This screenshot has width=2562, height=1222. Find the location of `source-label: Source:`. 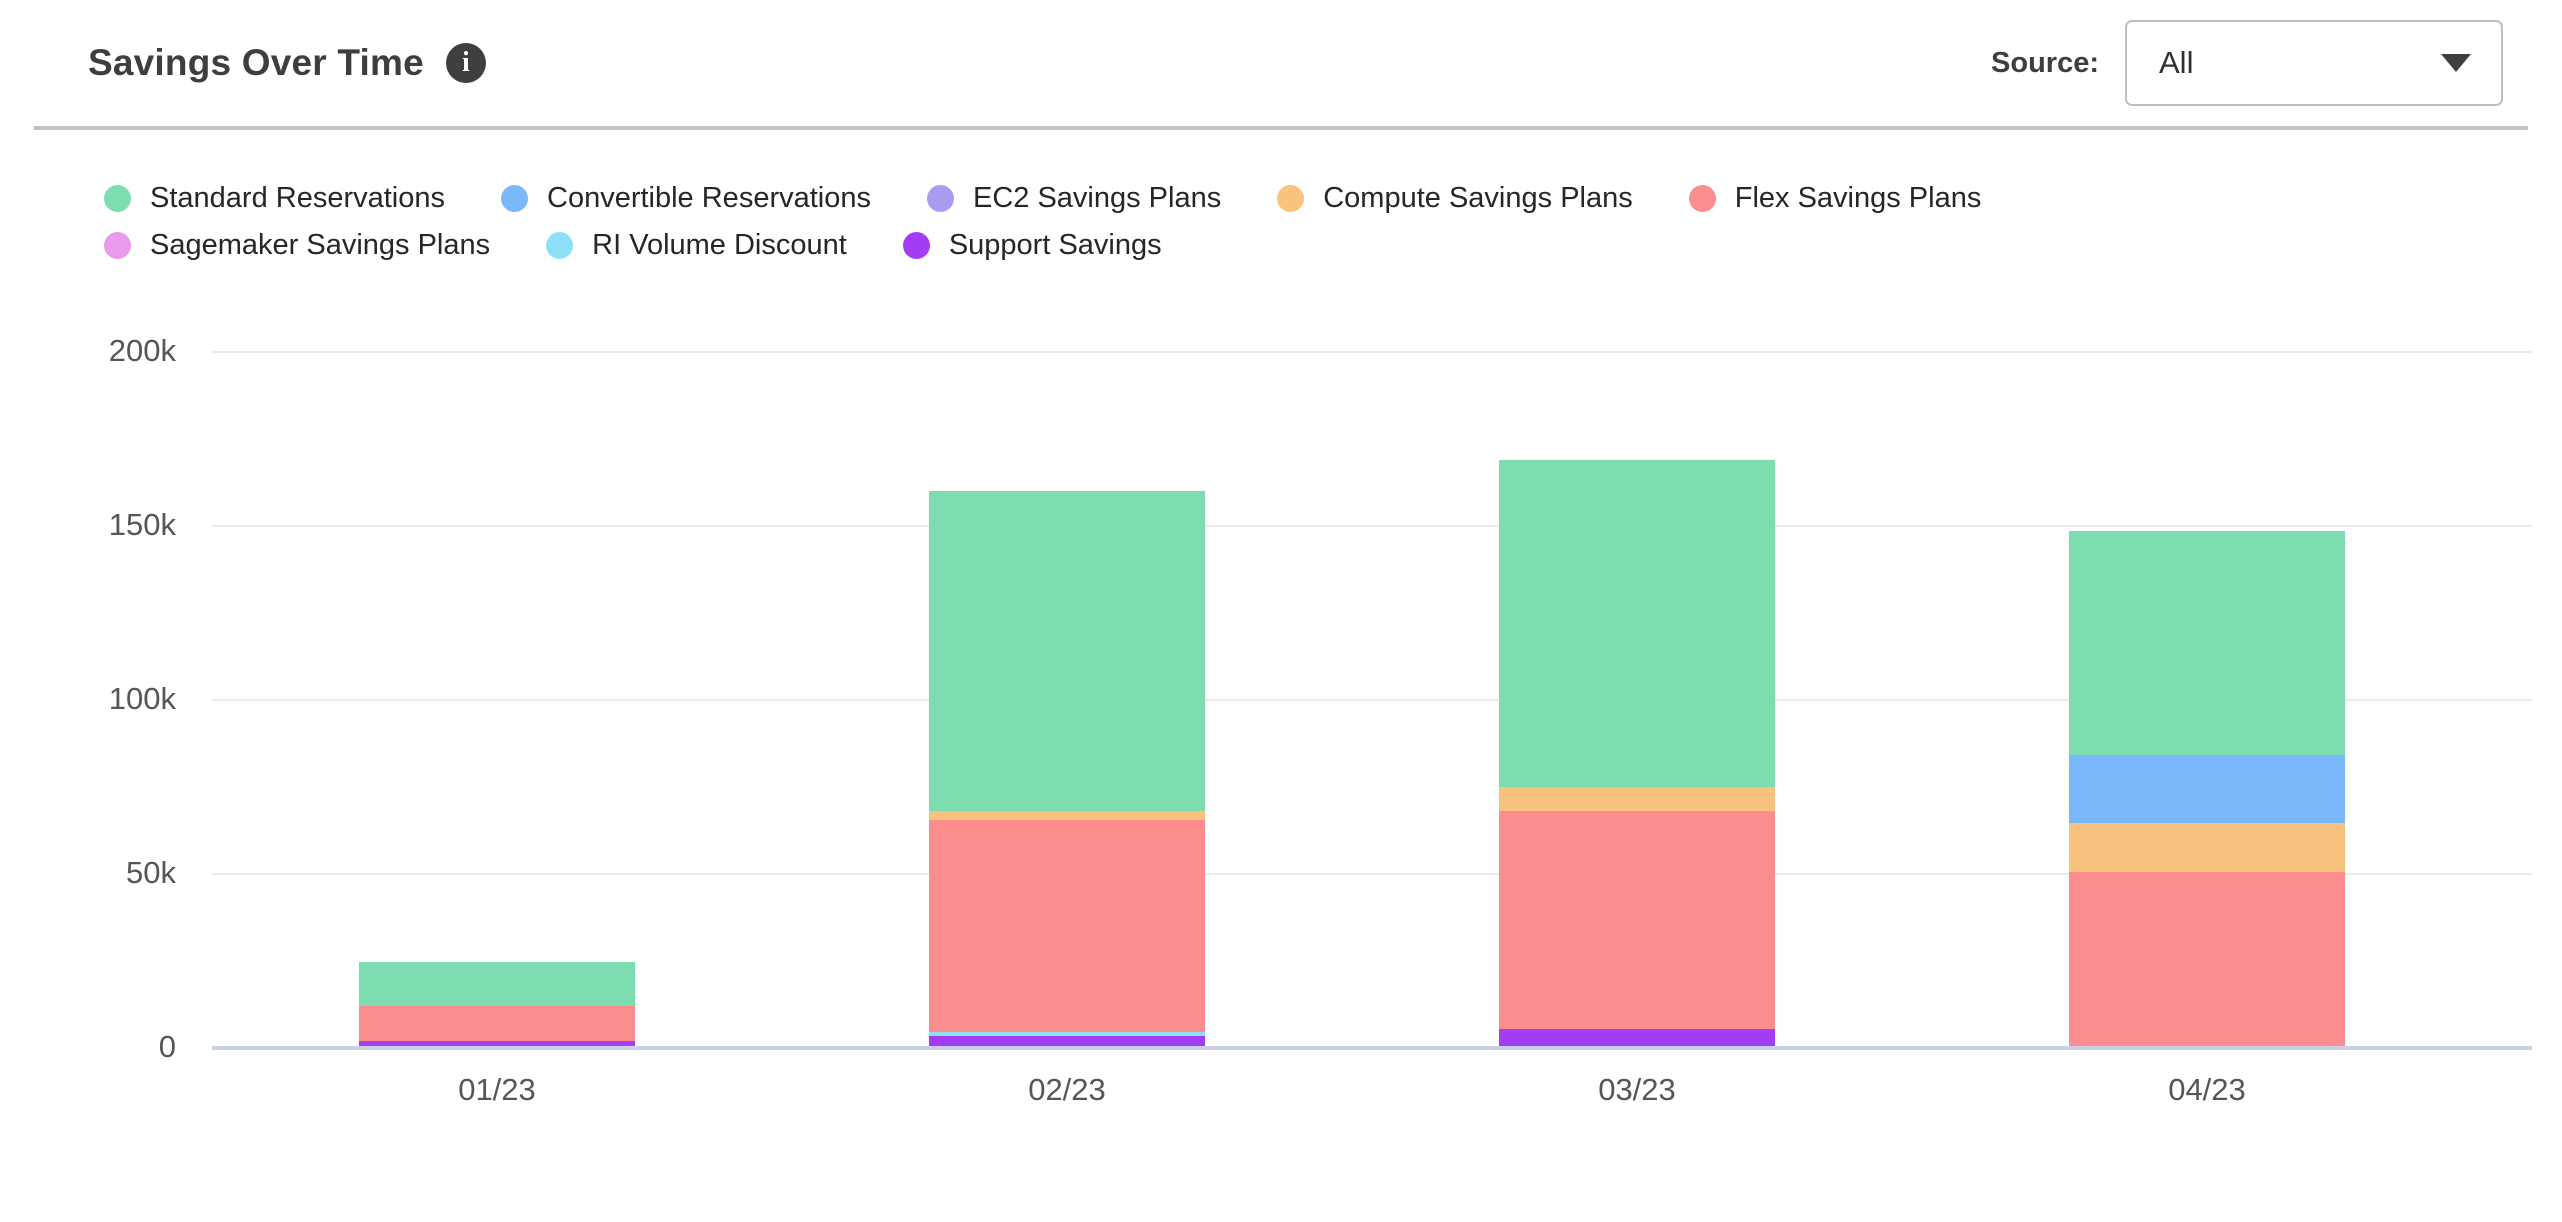

source-label: Source: is located at coordinates (2045, 62).